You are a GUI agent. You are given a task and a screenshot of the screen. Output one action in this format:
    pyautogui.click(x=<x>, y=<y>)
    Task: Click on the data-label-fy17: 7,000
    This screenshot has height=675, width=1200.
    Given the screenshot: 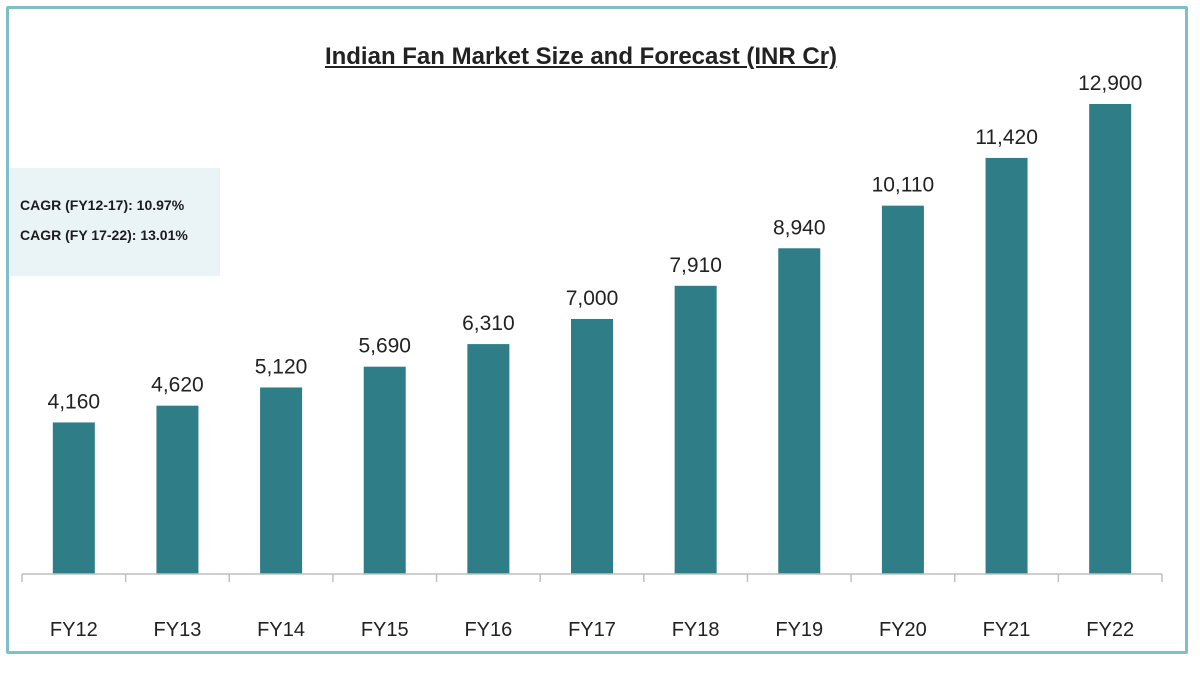 What is the action you would take?
    pyautogui.click(x=592, y=298)
    